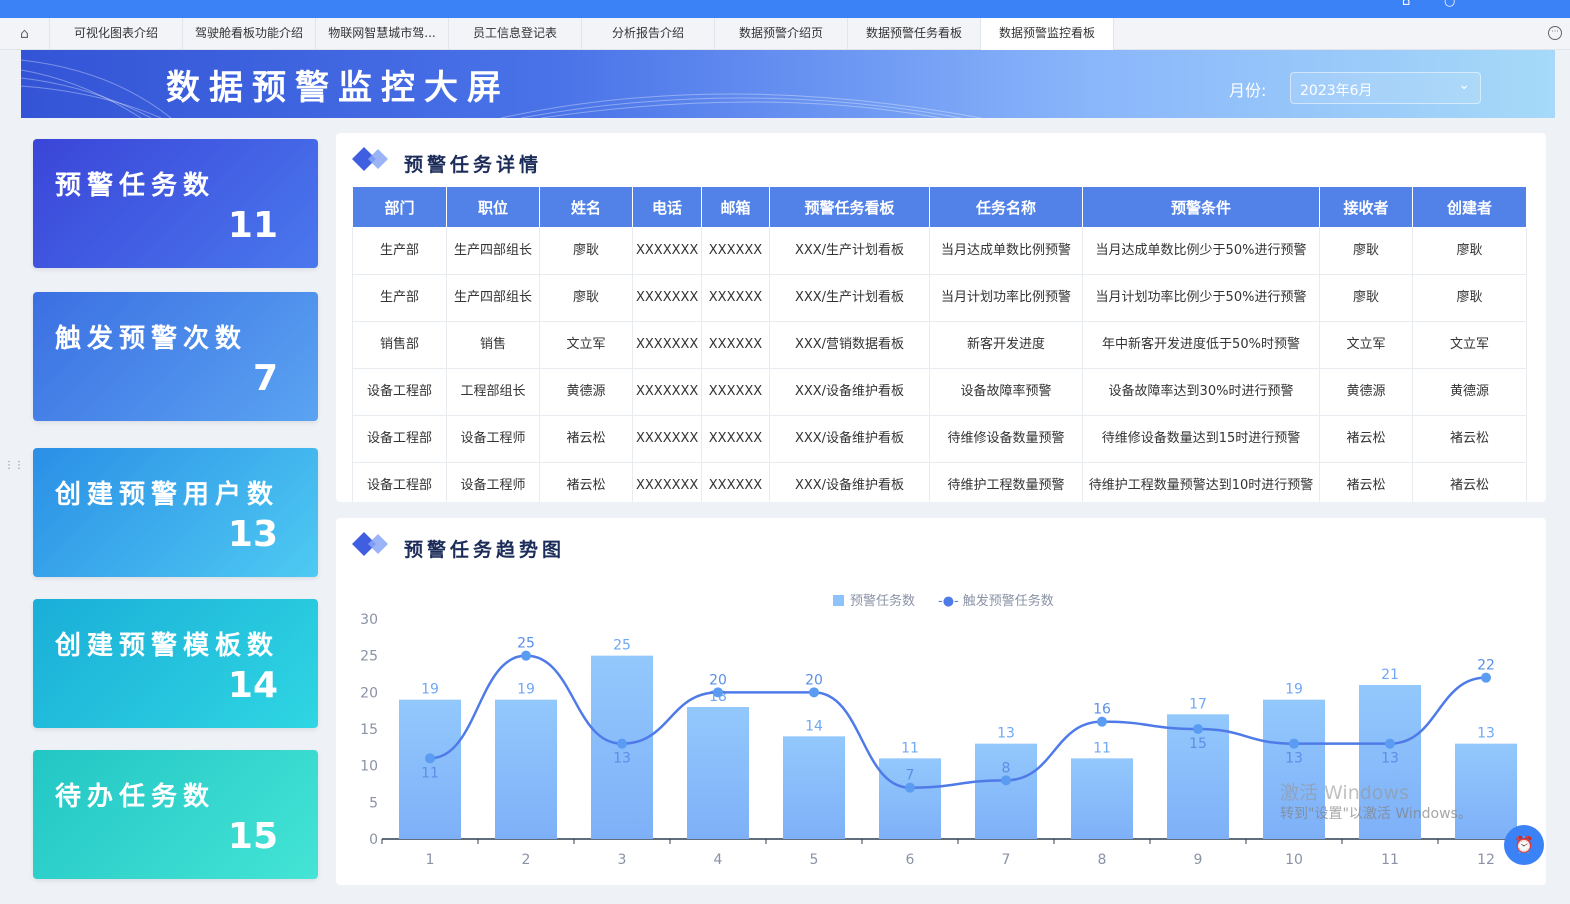 The height and width of the screenshot is (904, 1570). I want to click on alarm-button: ⏰, so click(1524, 845).